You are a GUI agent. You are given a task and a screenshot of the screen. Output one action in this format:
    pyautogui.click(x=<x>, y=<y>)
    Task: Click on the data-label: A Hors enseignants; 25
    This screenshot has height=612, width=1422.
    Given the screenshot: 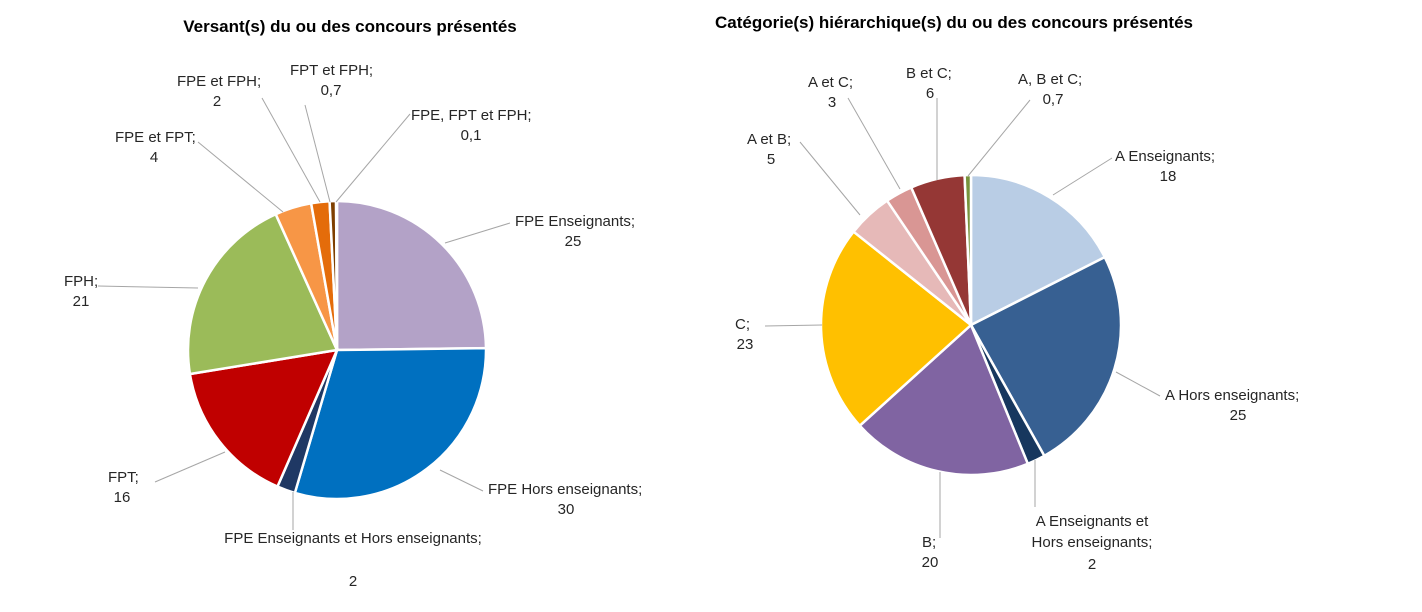 What is the action you would take?
    pyautogui.click(x=1232, y=405)
    